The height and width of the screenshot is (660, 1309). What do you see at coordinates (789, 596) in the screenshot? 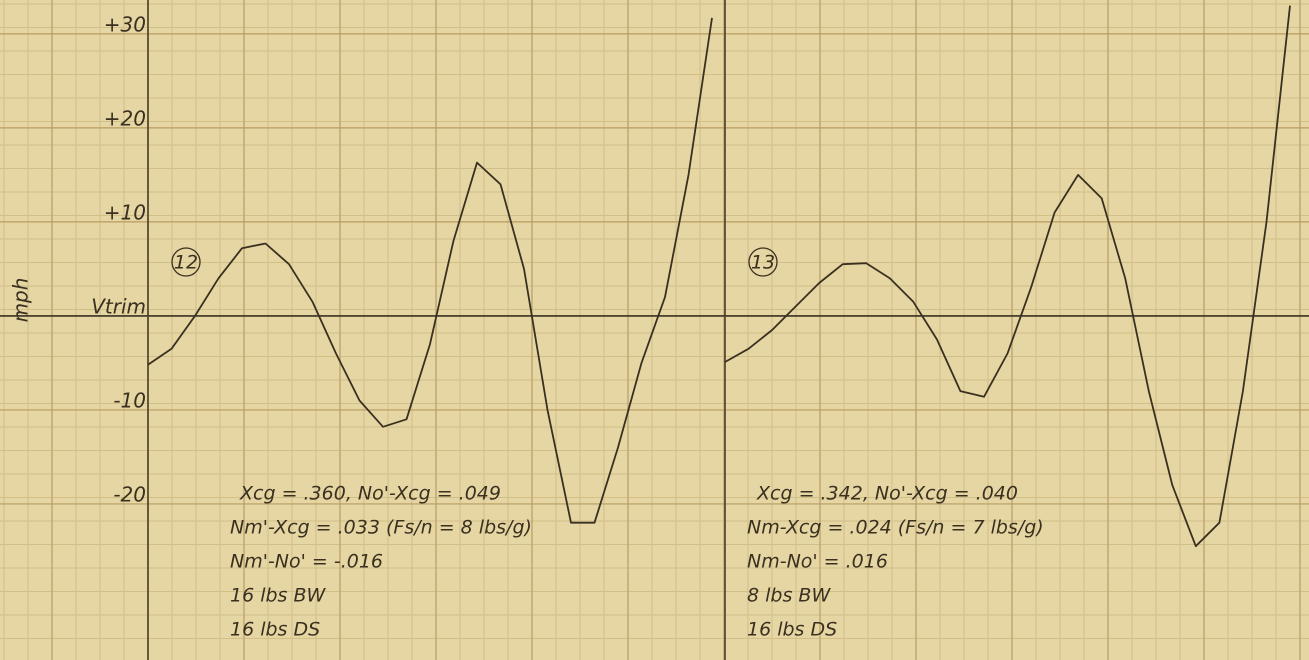
I see `annotation: 8 lbs BW` at bounding box center [789, 596].